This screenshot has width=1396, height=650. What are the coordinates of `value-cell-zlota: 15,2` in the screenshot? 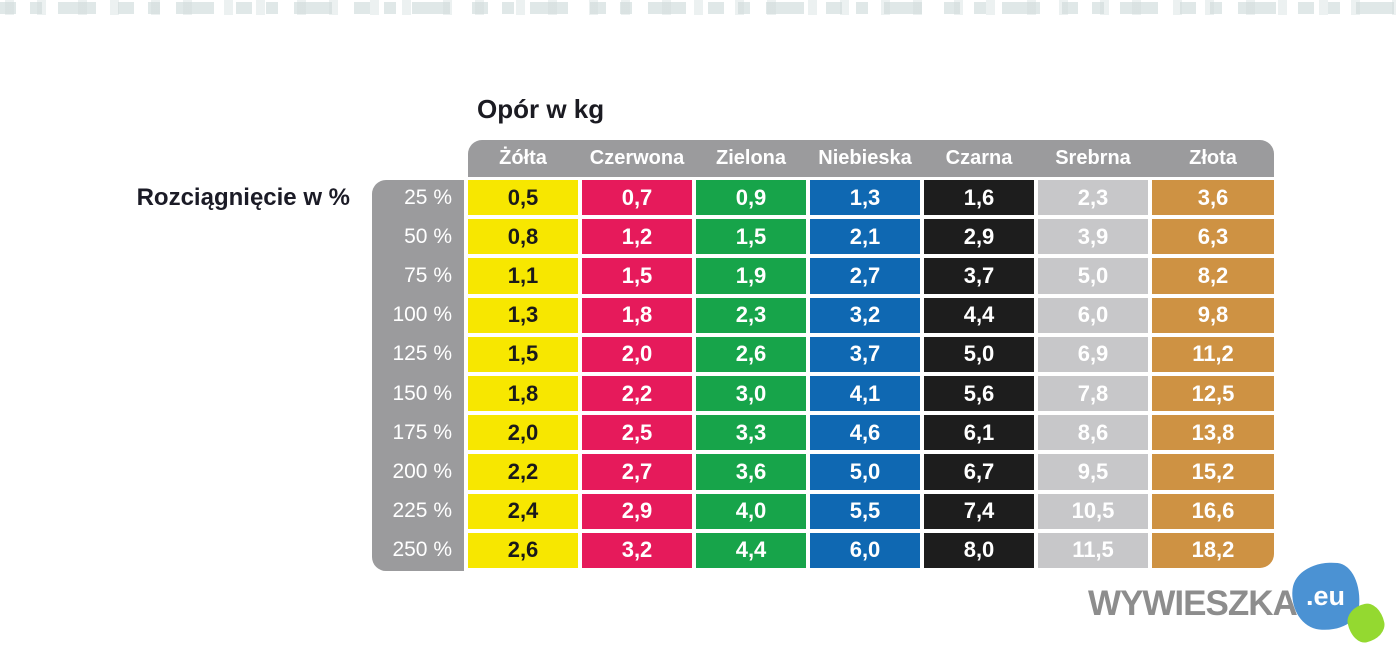 It's located at (1213, 472).